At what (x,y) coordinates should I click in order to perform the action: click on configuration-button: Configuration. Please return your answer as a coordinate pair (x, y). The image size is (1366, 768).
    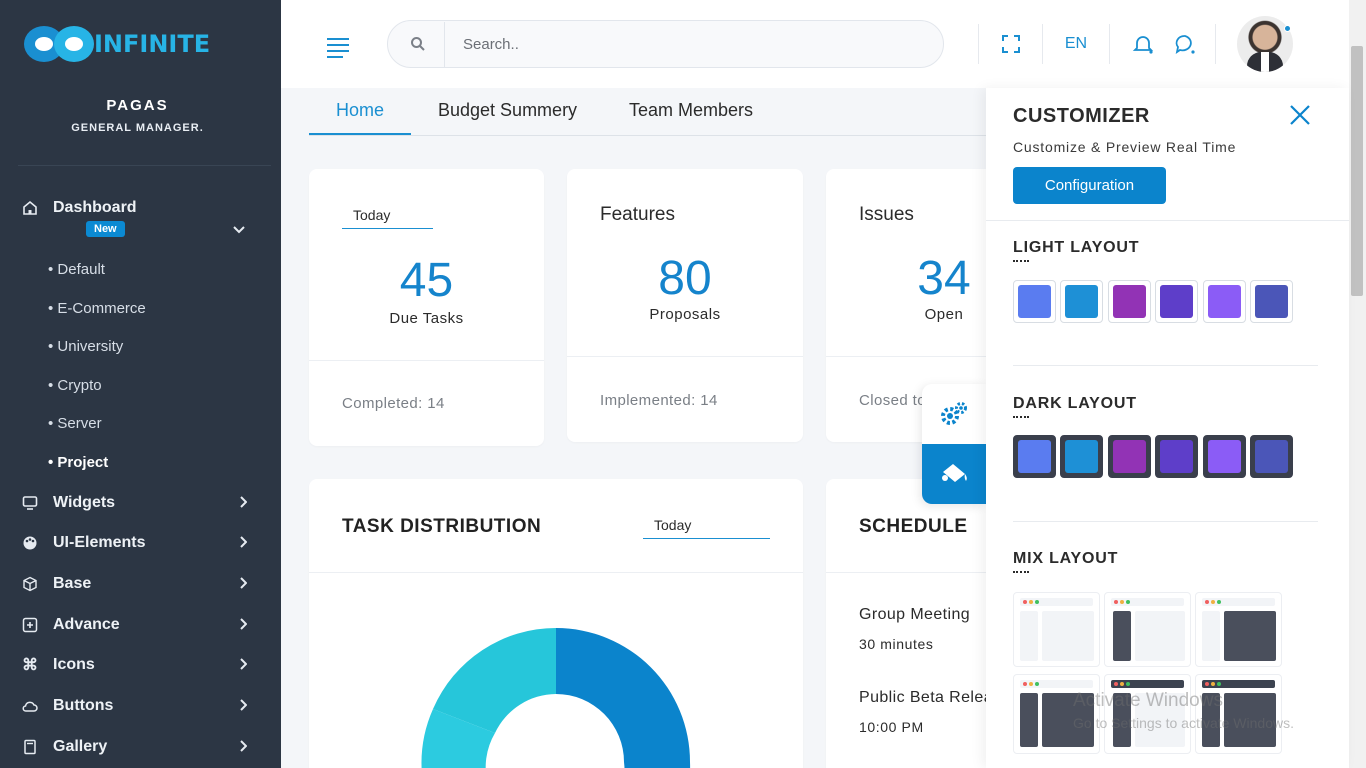
    Looking at the image, I should click on (1089, 185).